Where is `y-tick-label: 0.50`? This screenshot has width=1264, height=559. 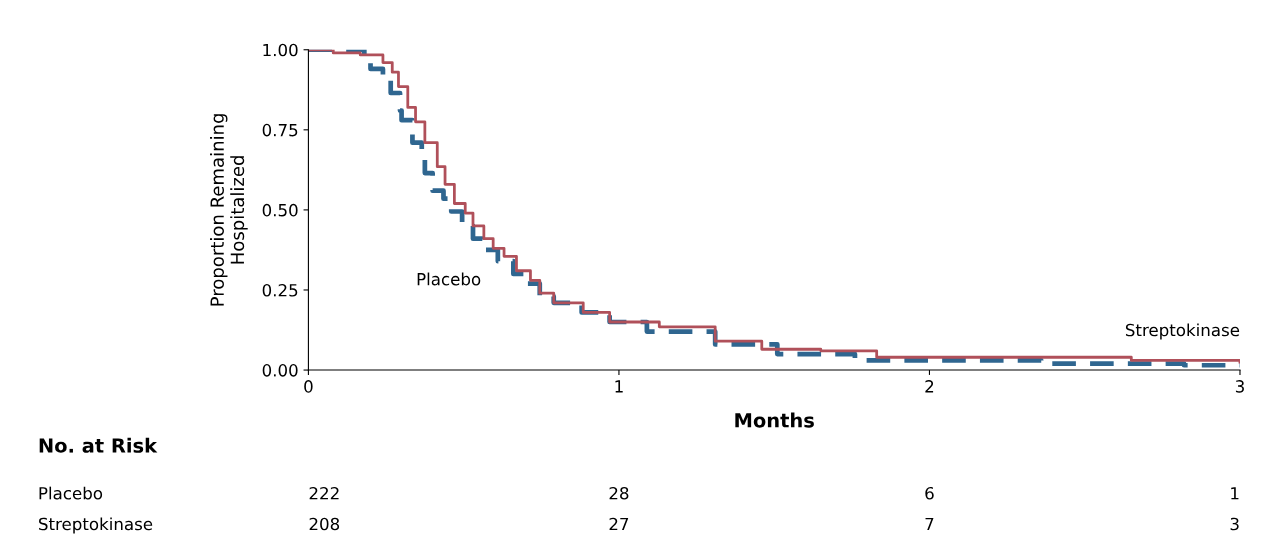 y-tick-label: 0.50 is located at coordinates (280, 210).